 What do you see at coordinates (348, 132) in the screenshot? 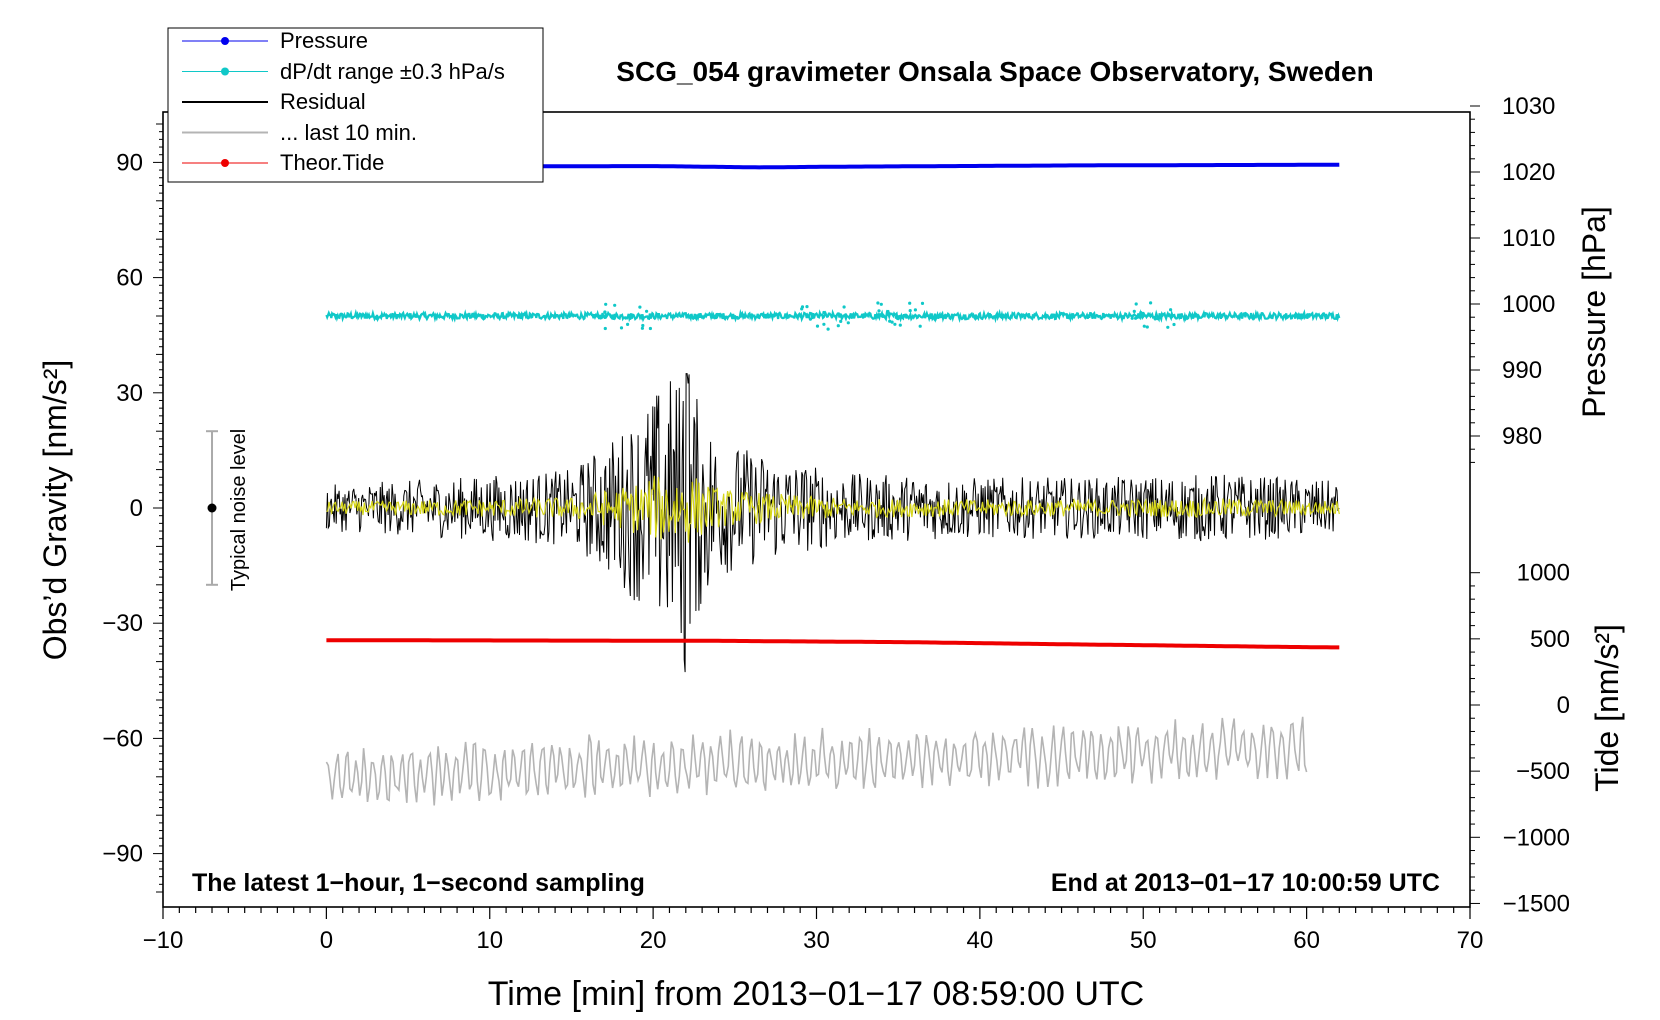
I see `legend-label-last10: ... last 10 min.` at bounding box center [348, 132].